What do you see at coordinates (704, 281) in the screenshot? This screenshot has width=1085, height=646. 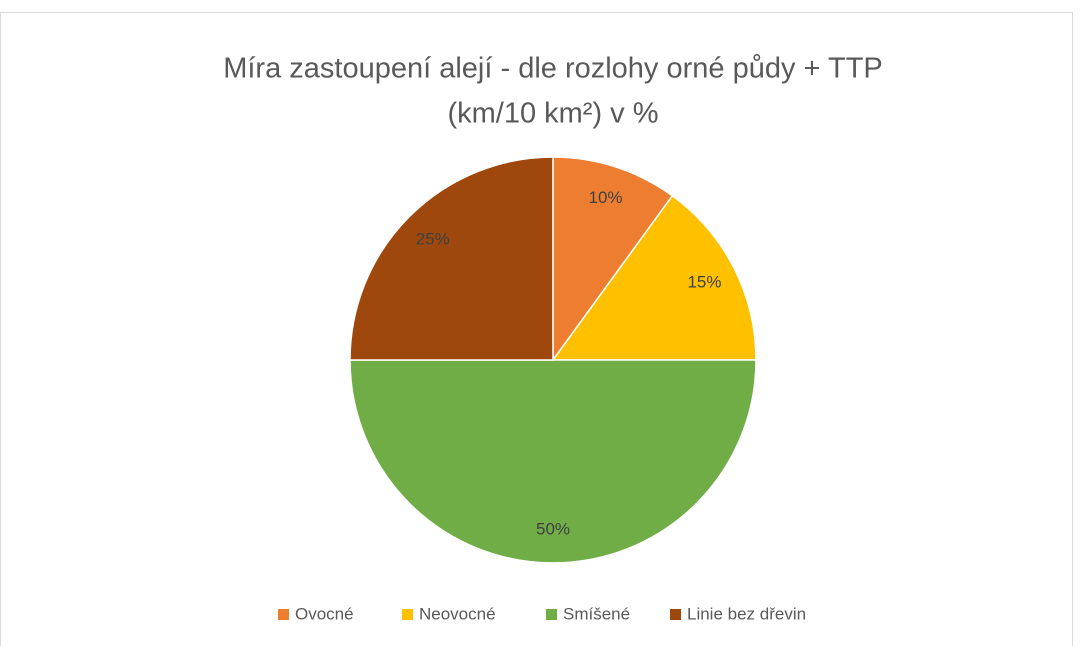 I see `data-label: 15%` at bounding box center [704, 281].